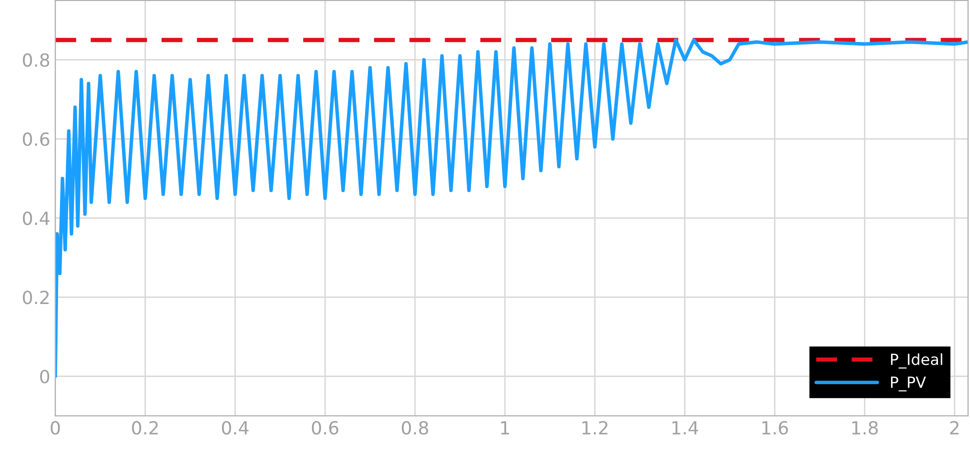  I want to click on y-tick-label: 0.6, so click(36, 139).